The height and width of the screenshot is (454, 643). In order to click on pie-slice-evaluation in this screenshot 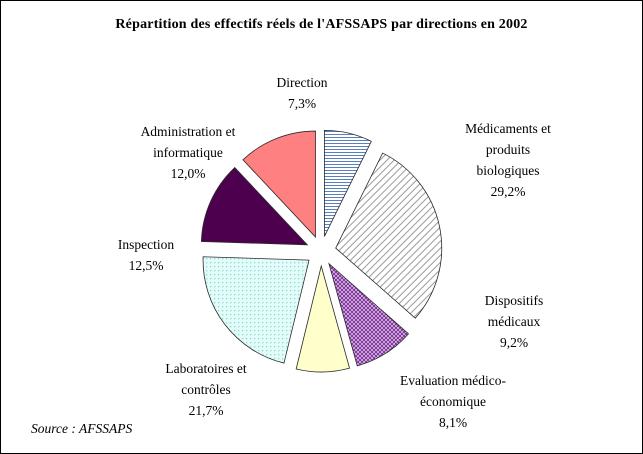, I will do `click(323, 318)`.